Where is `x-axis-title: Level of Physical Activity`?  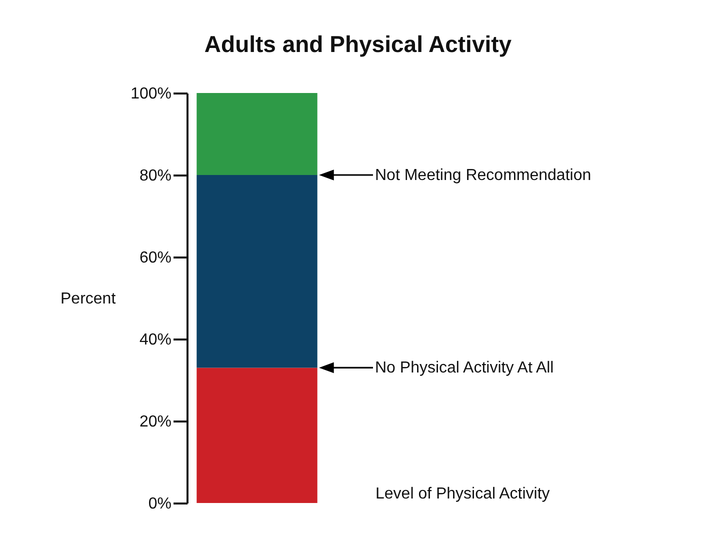
x-axis-title: Level of Physical Activity is located at coordinates (463, 494).